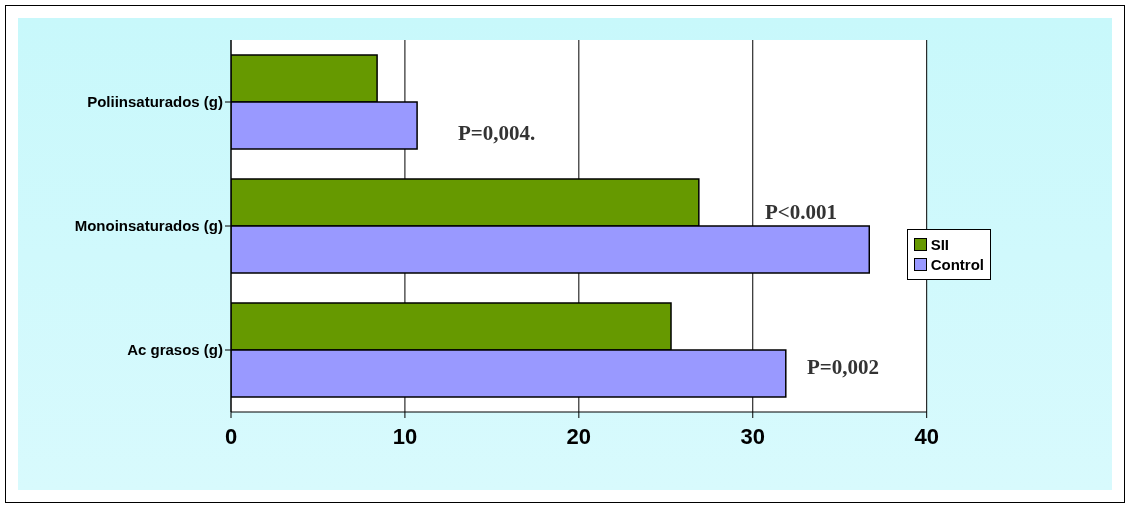 Image resolution: width=1131 pixels, height=509 pixels. What do you see at coordinates (175, 350) in the screenshot?
I see `y-tick-label: Ac grasos (g)` at bounding box center [175, 350].